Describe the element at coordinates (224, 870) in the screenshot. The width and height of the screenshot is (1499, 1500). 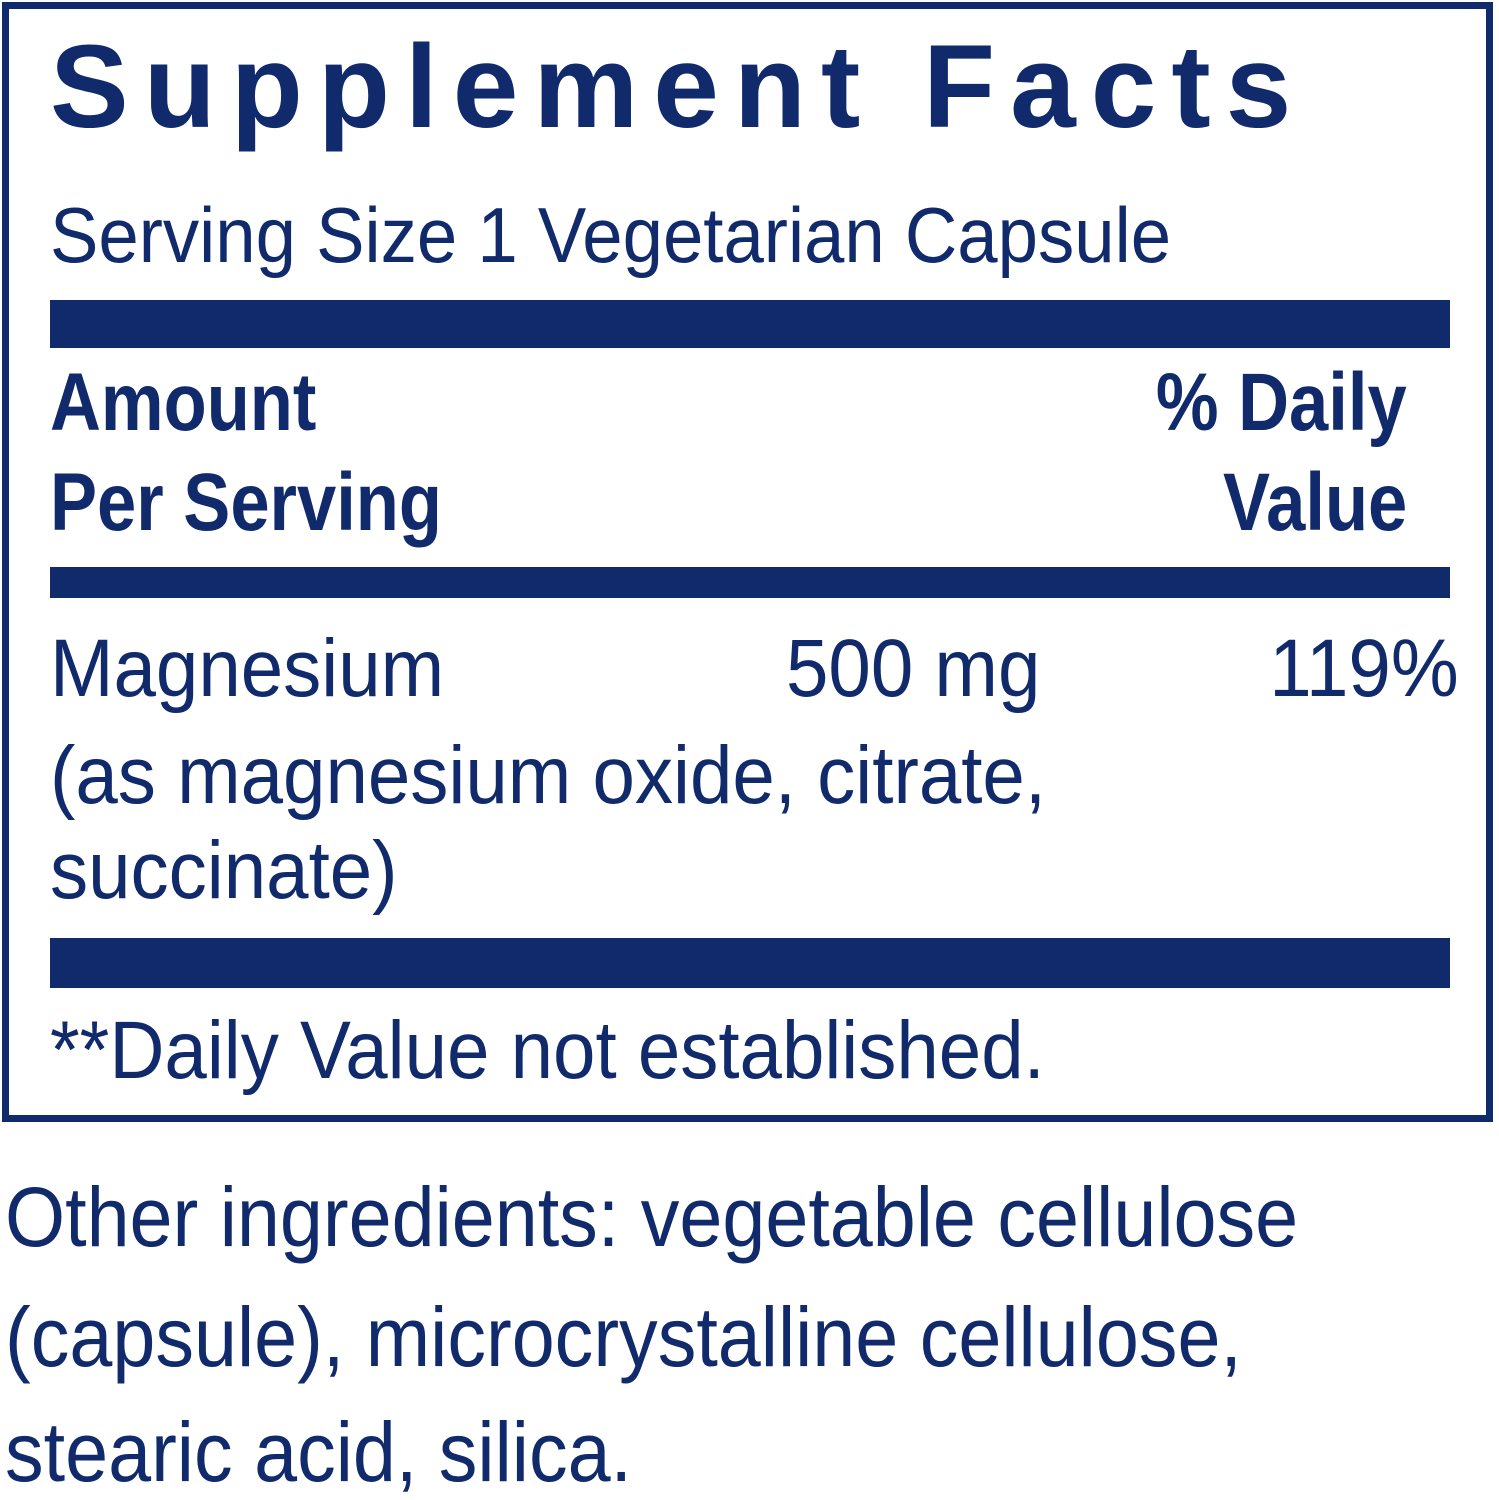
I see `nutrient-detail-line2: succinate)` at that location.